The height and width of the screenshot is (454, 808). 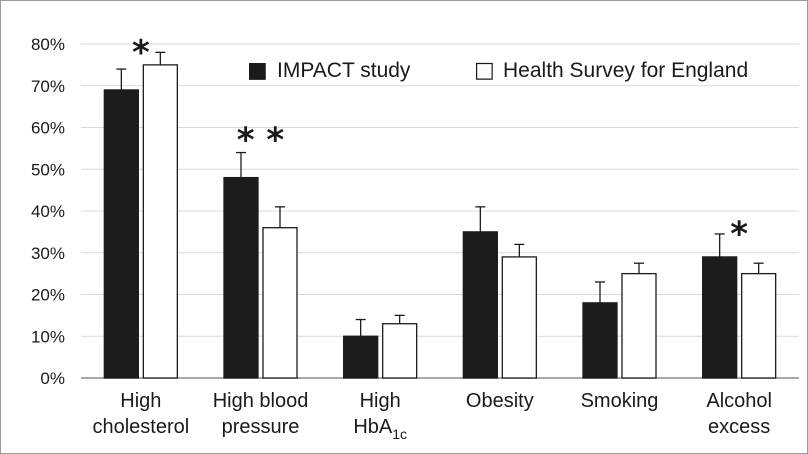 What do you see at coordinates (48, 211) in the screenshot?
I see `y-tick-label: 40%` at bounding box center [48, 211].